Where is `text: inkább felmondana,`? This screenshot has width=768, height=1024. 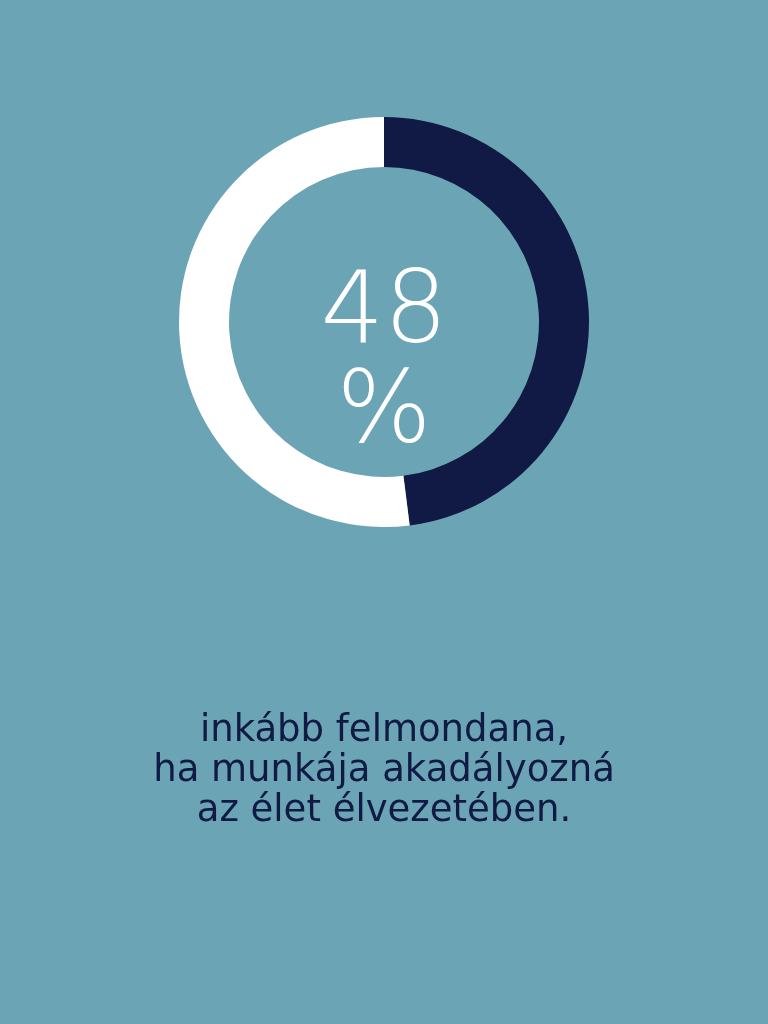 text: inkább felmondana, is located at coordinates (384, 728).